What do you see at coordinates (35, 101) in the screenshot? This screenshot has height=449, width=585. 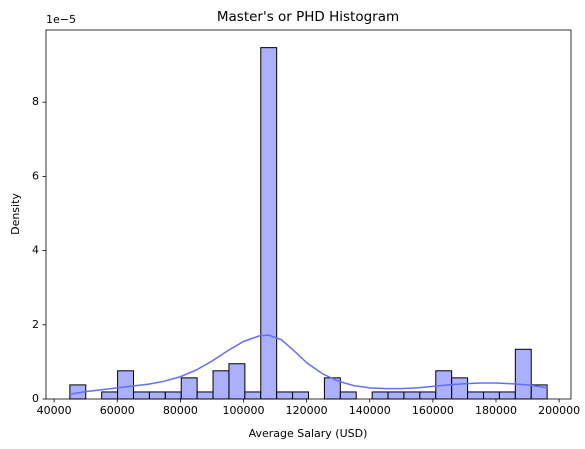 I see `y-tick-label: 8` at bounding box center [35, 101].